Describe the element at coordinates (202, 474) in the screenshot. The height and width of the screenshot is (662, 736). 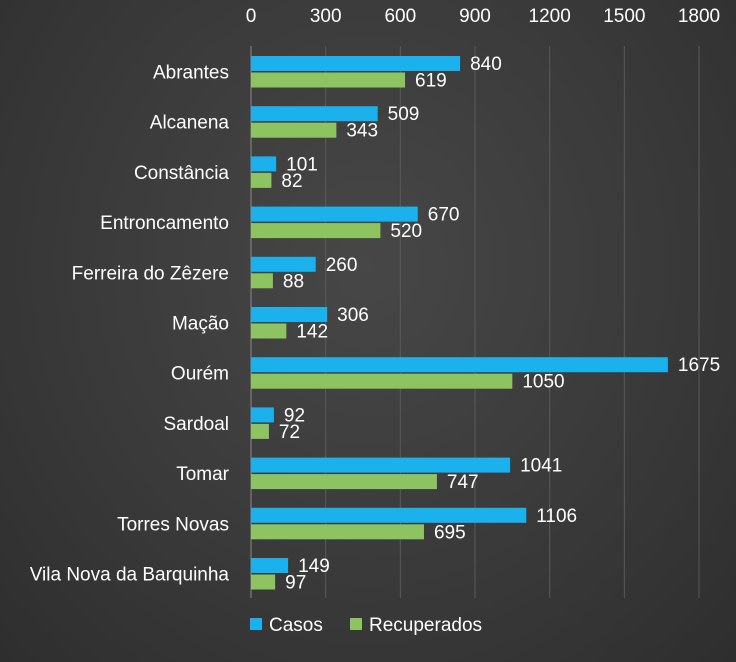
I see `category-label: Tomar` at that location.